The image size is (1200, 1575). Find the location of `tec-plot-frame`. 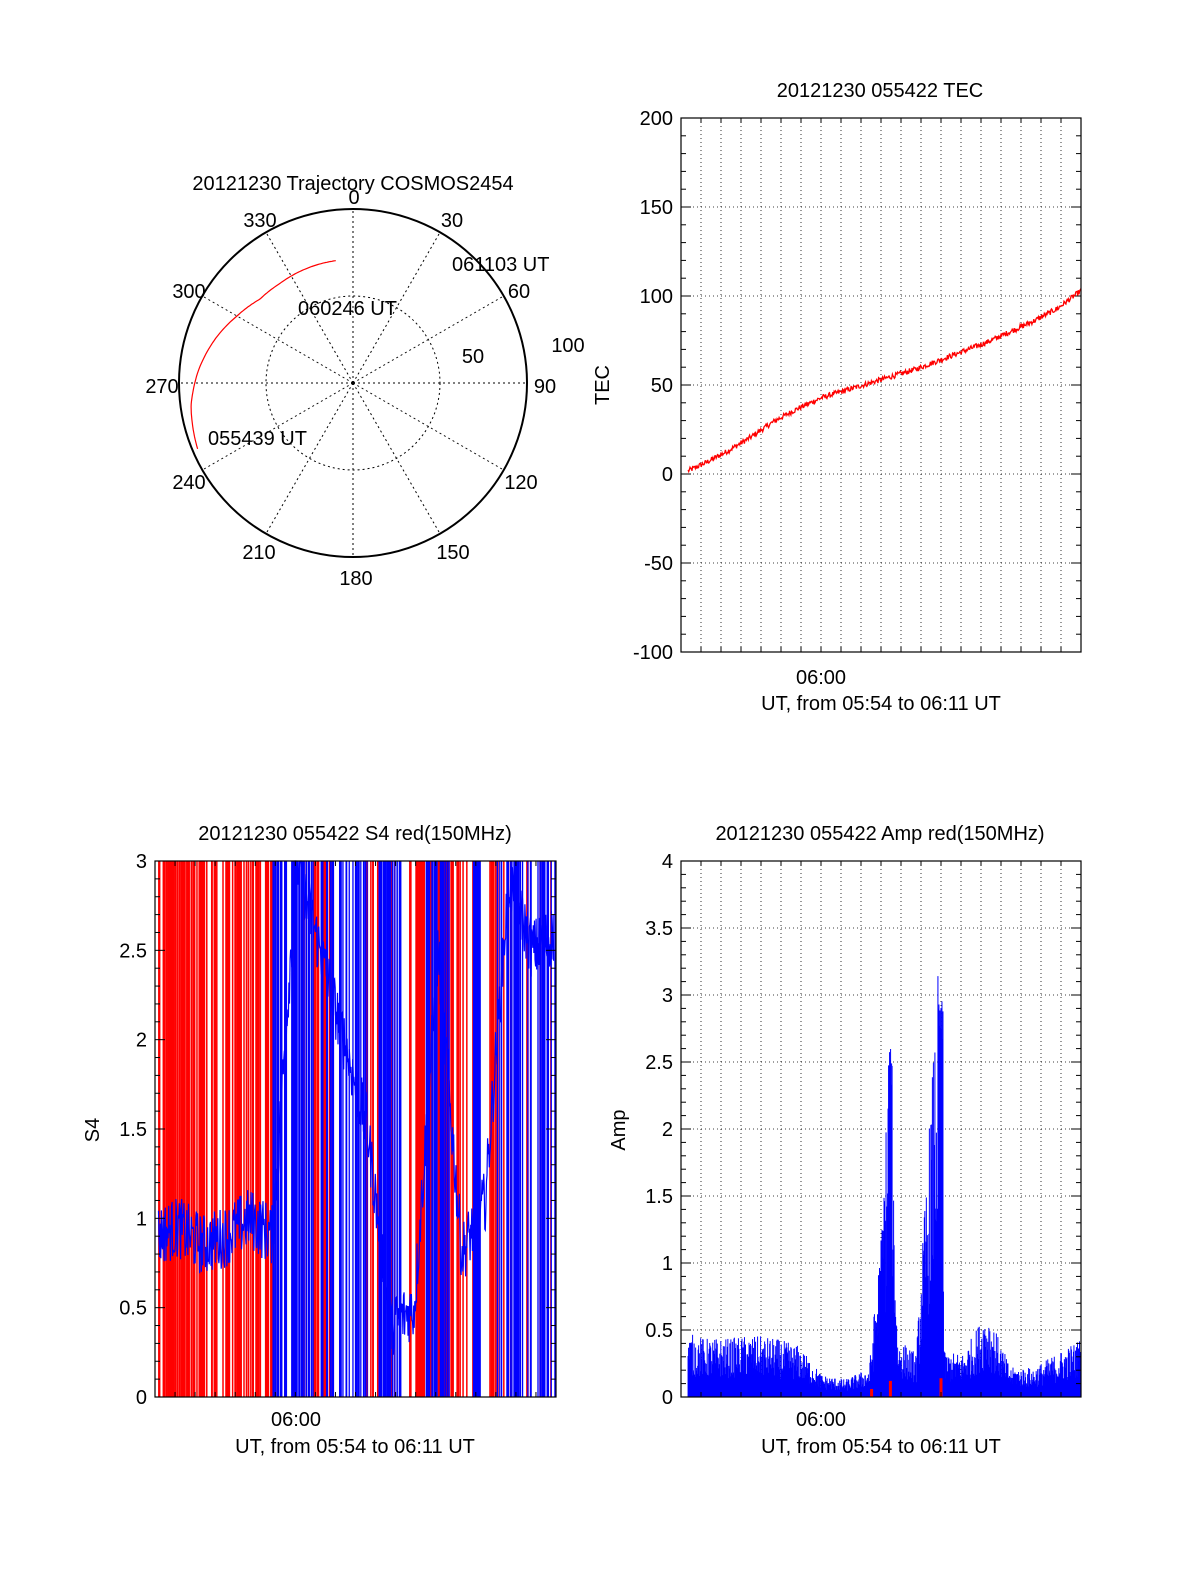

tec-plot-frame is located at coordinates (881, 385).